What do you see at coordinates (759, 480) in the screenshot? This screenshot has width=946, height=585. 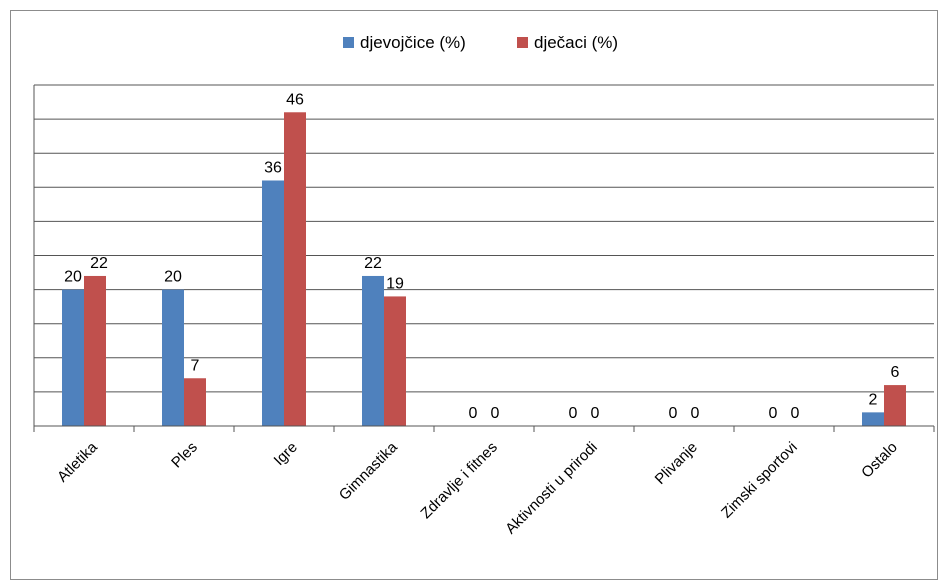 I see `category-label: Zimski sportovi` at bounding box center [759, 480].